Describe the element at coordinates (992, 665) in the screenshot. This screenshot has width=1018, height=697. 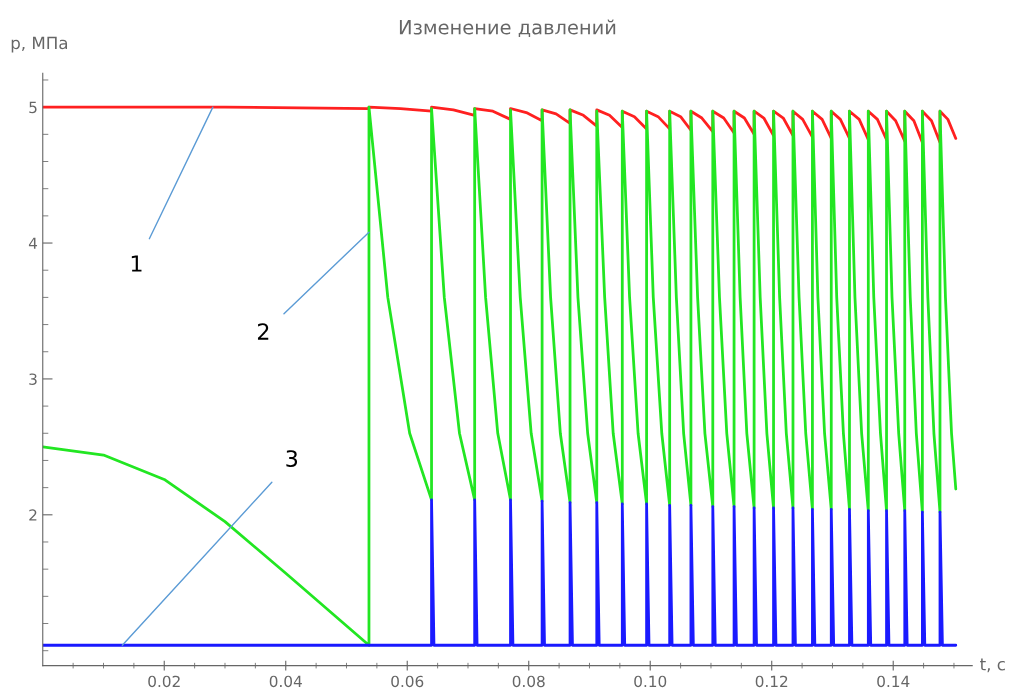
I see `x-axis-title: t, c` at that location.